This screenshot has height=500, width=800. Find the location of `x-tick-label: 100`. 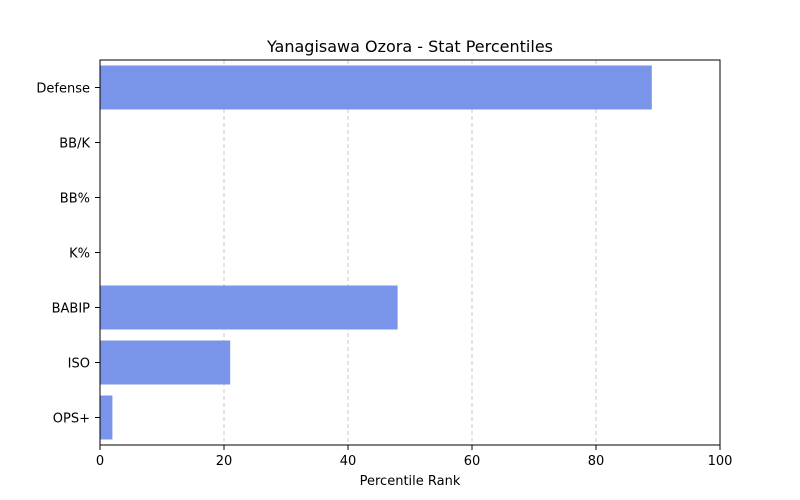

x-tick-label: 100 is located at coordinates (720, 461).